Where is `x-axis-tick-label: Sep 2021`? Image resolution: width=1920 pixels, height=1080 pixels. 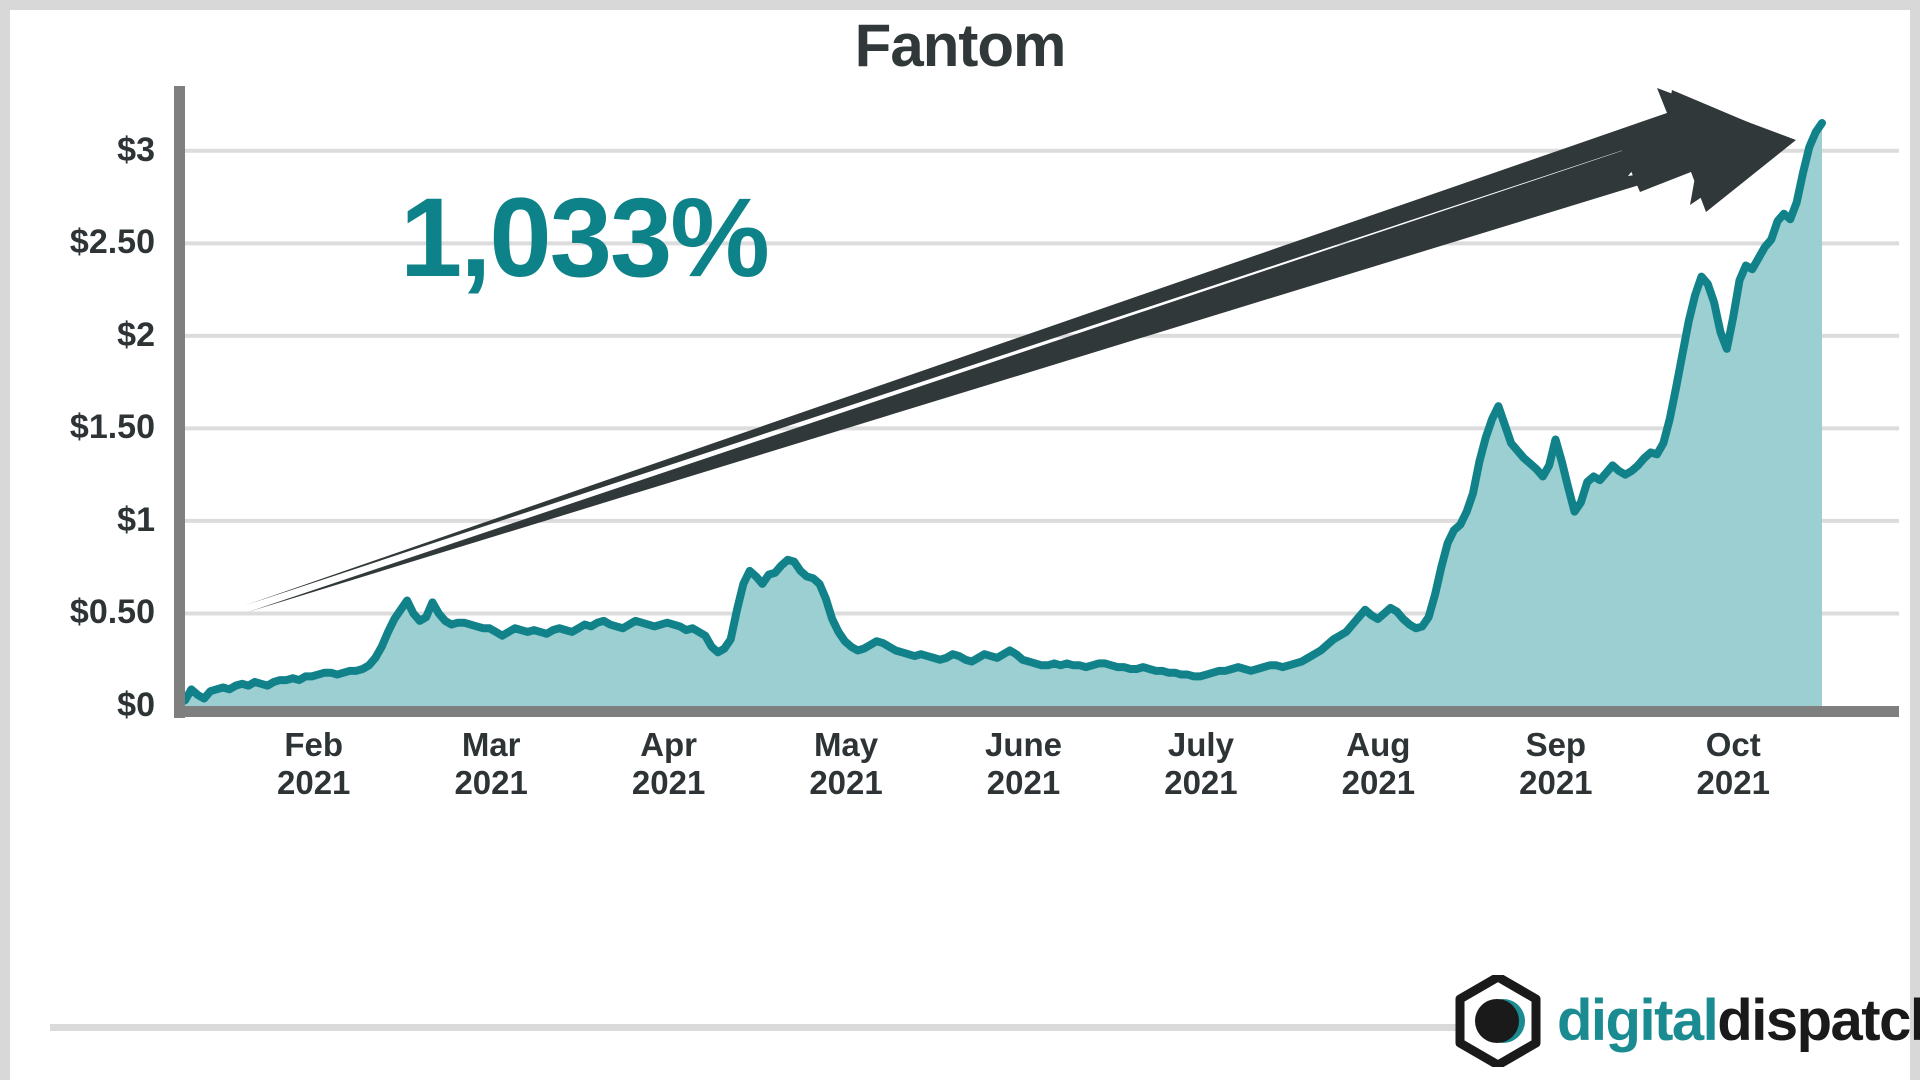
x-axis-tick-label: Sep 2021 is located at coordinates (1556, 764).